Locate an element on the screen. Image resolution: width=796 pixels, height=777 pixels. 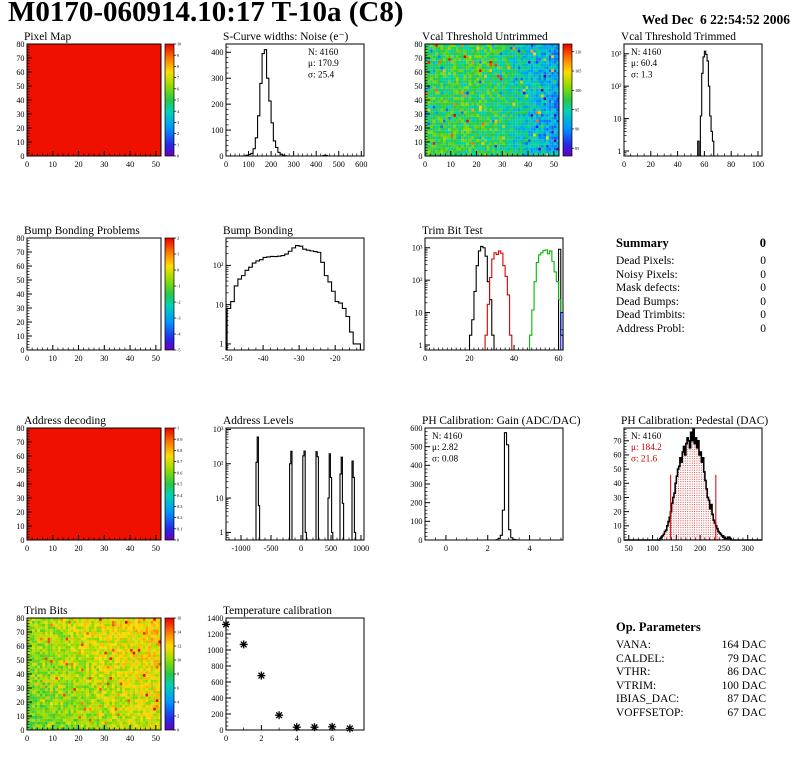
timestamp: Wed Dec 6 22:54:52 2006 is located at coordinates (716, 20).